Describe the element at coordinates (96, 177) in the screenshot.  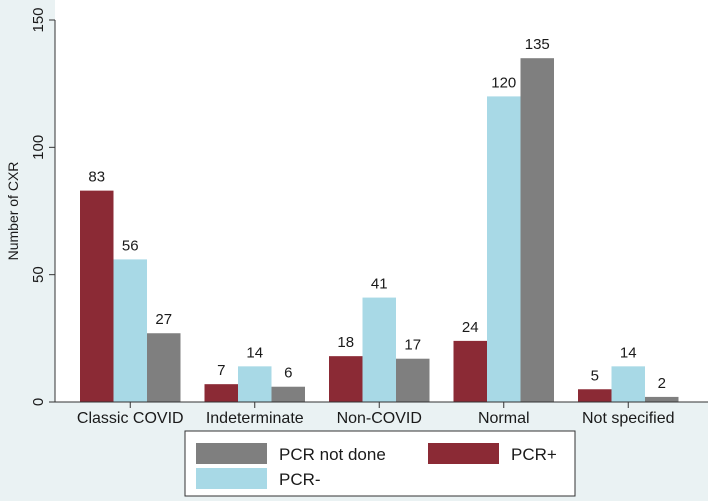
I see `data-label: 83` at that location.